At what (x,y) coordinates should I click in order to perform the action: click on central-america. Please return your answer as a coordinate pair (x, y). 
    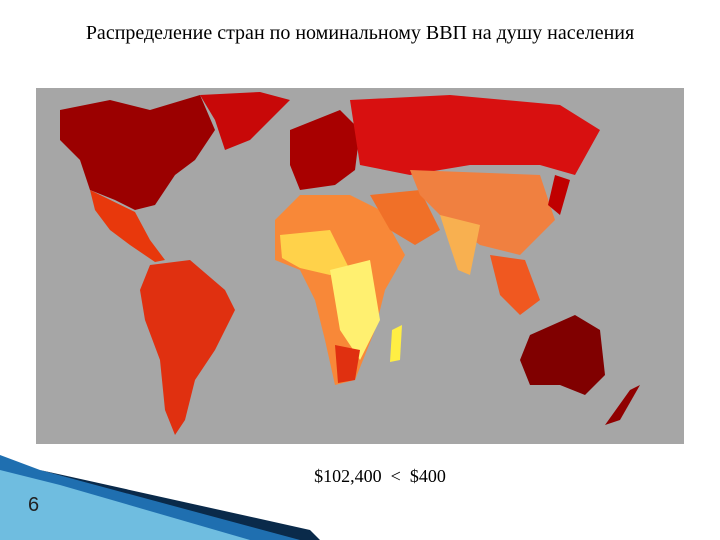
    Looking at the image, I should click on (127, 226).